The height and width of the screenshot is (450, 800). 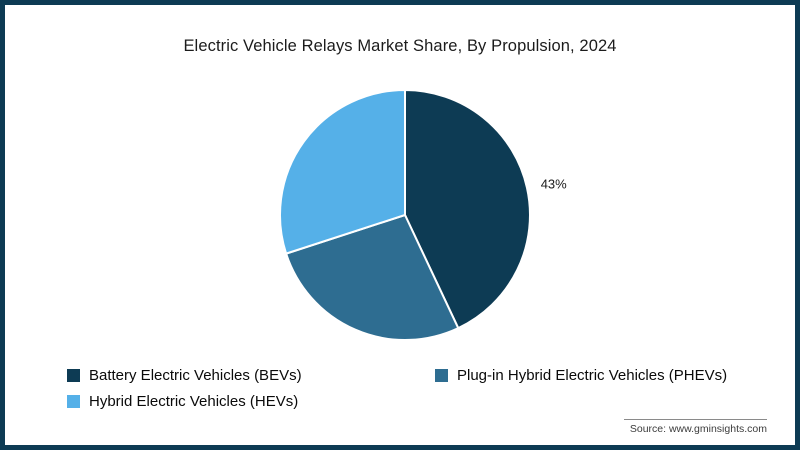 I want to click on legend-label-phevs: Plug-in Hybrid Electric Vehicles (PHEVs), so click(x=592, y=375).